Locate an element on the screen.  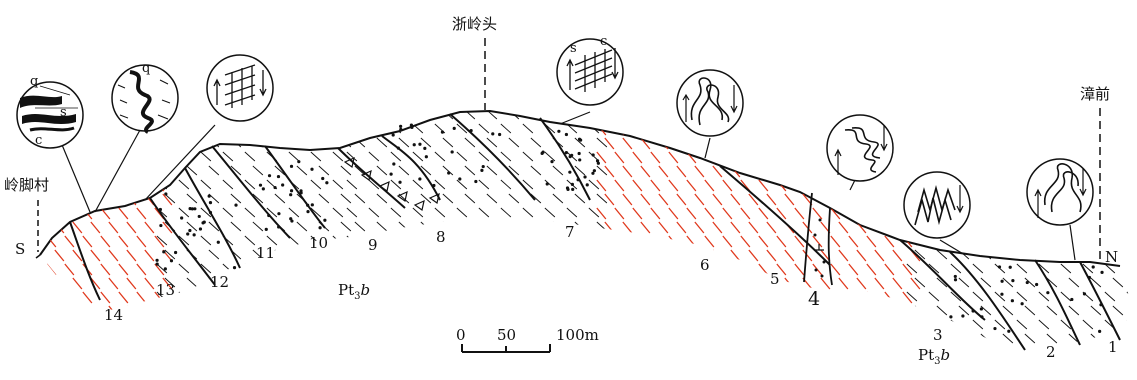
layer-label-13: 13 is located at coordinates (166, 290).